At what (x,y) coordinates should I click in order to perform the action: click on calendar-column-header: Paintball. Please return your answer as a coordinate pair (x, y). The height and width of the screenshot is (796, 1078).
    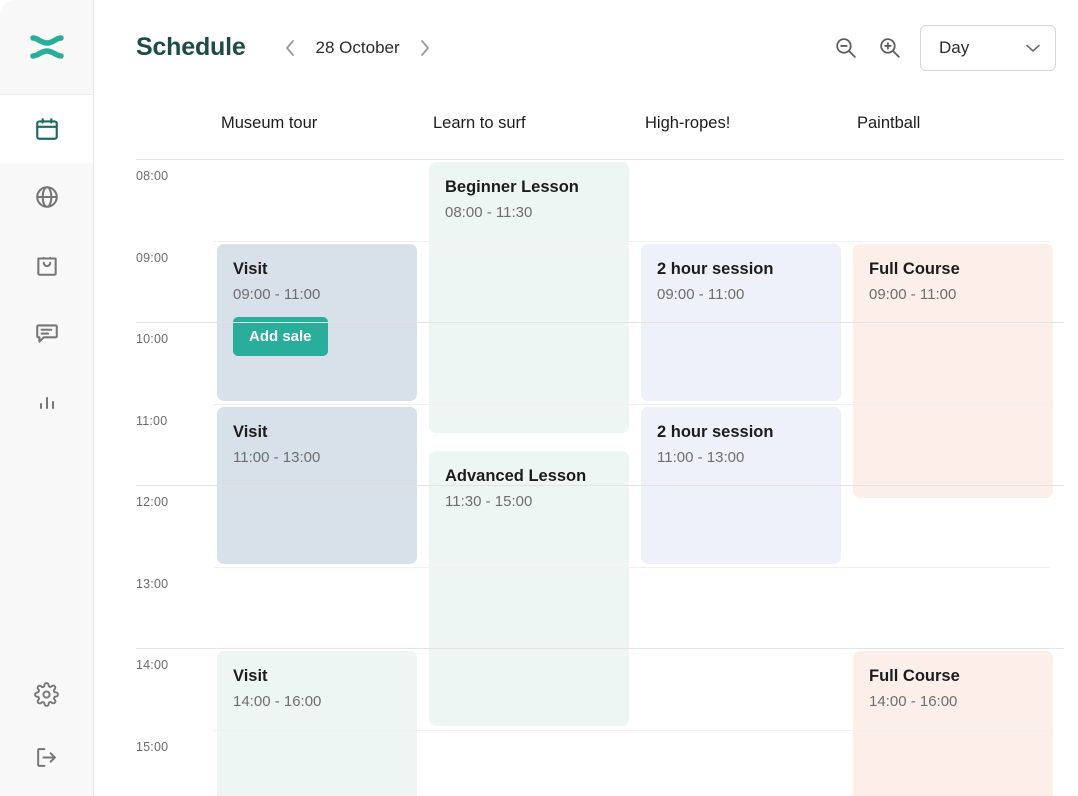
    Looking at the image, I should click on (889, 122).